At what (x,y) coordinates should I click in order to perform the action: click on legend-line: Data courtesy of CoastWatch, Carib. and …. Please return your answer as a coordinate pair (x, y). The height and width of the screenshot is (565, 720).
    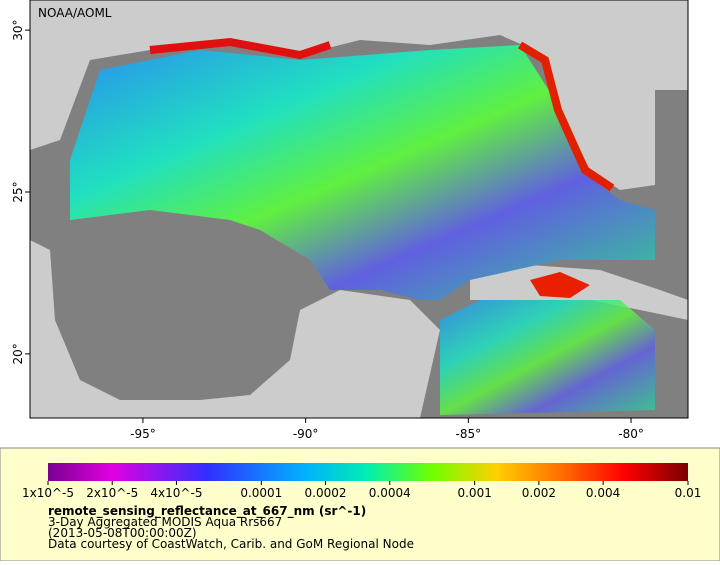
    Looking at the image, I should click on (231, 544).